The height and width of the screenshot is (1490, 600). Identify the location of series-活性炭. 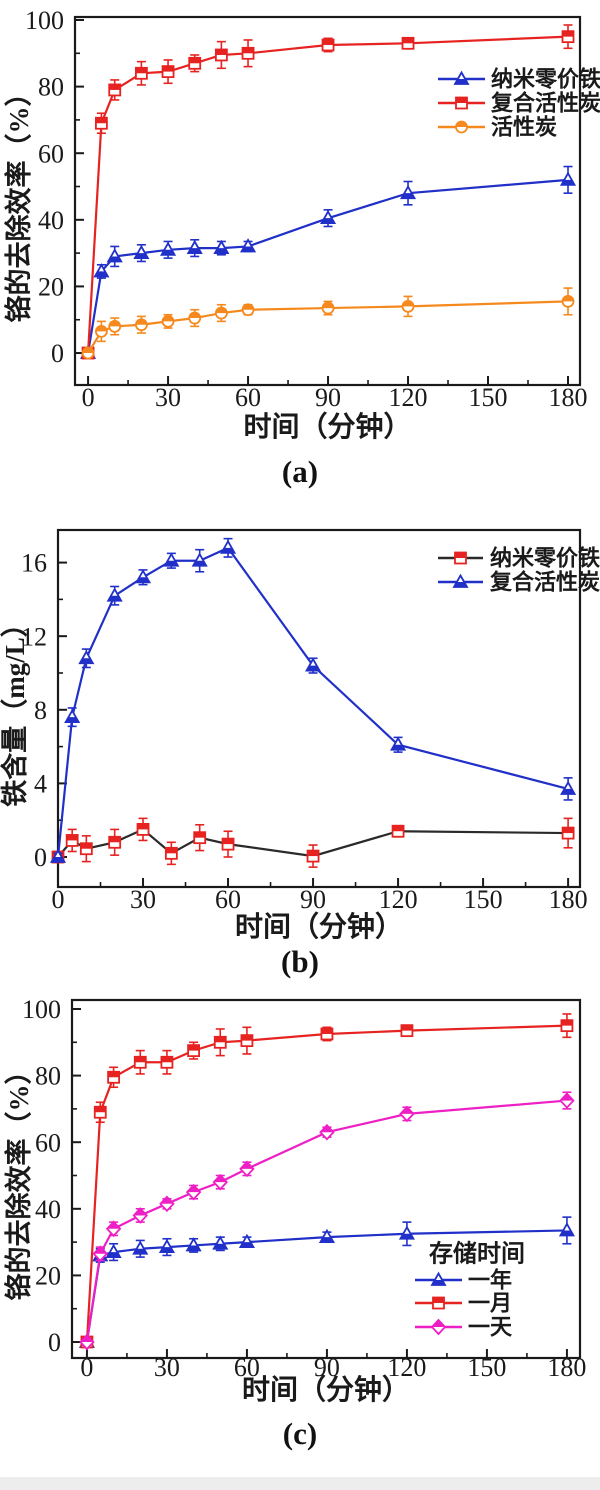
(328, 323).